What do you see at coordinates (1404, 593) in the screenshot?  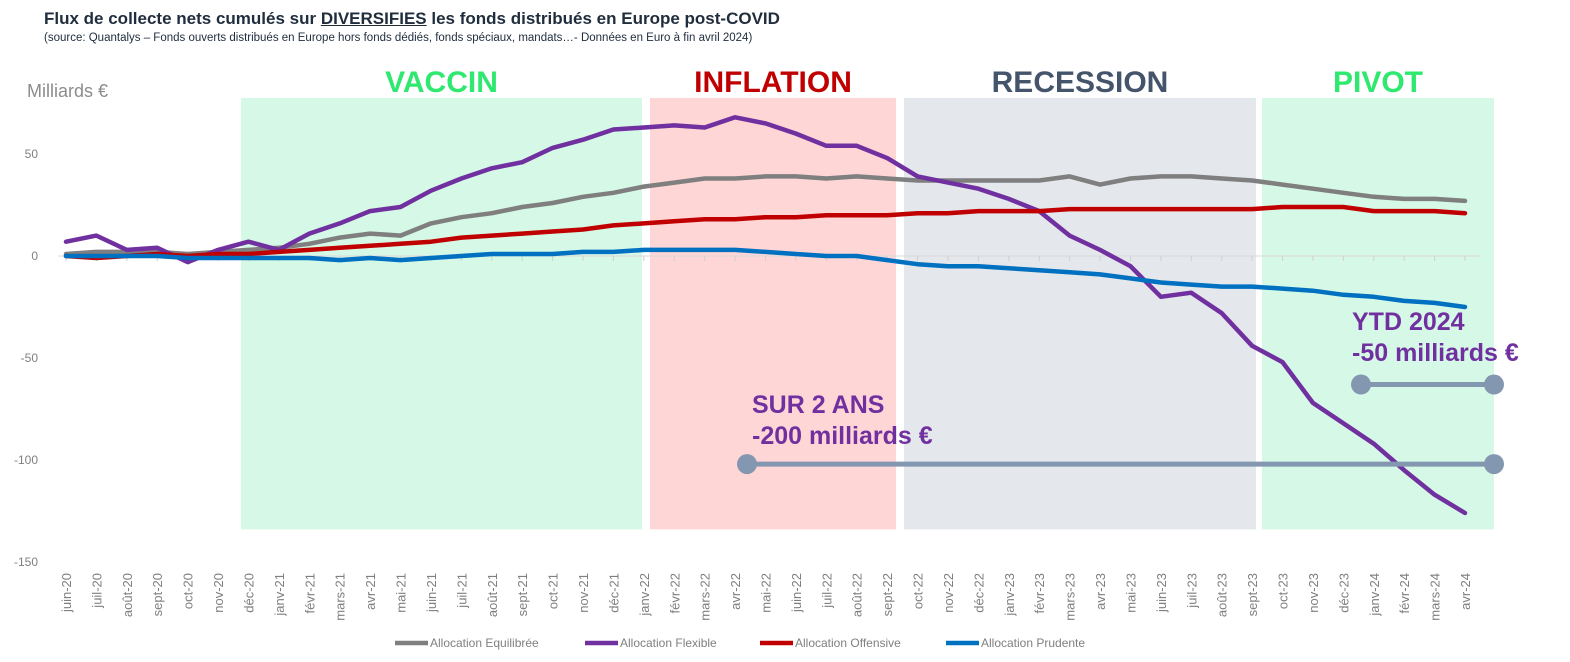 I see `x-tick-label: févr-24` at bounding box center [1404, 593].